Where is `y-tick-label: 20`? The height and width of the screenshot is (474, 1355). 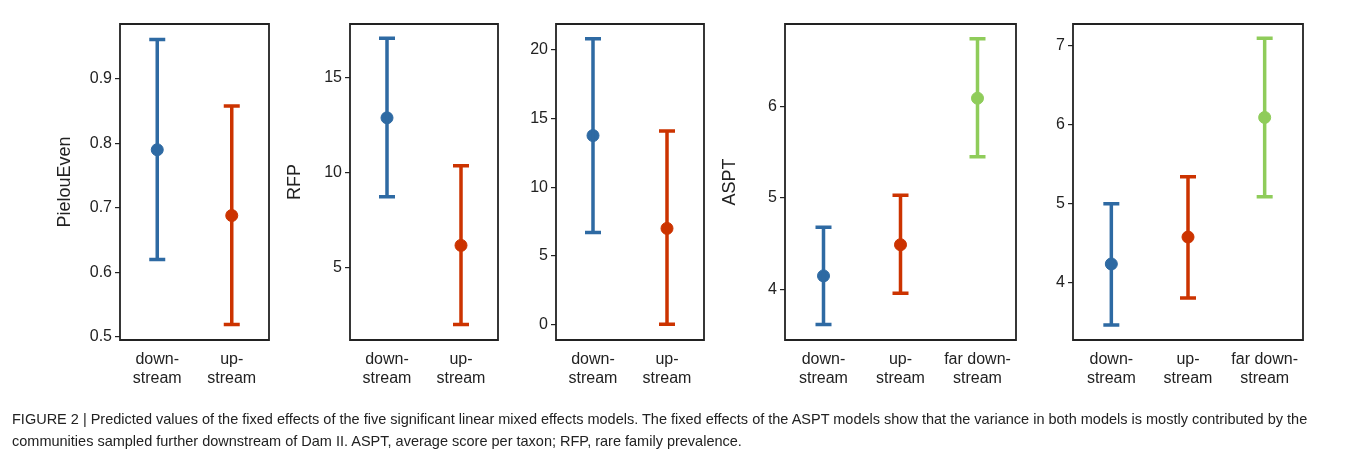
y-tick-label: 20 is located at coordinates (539, 49).